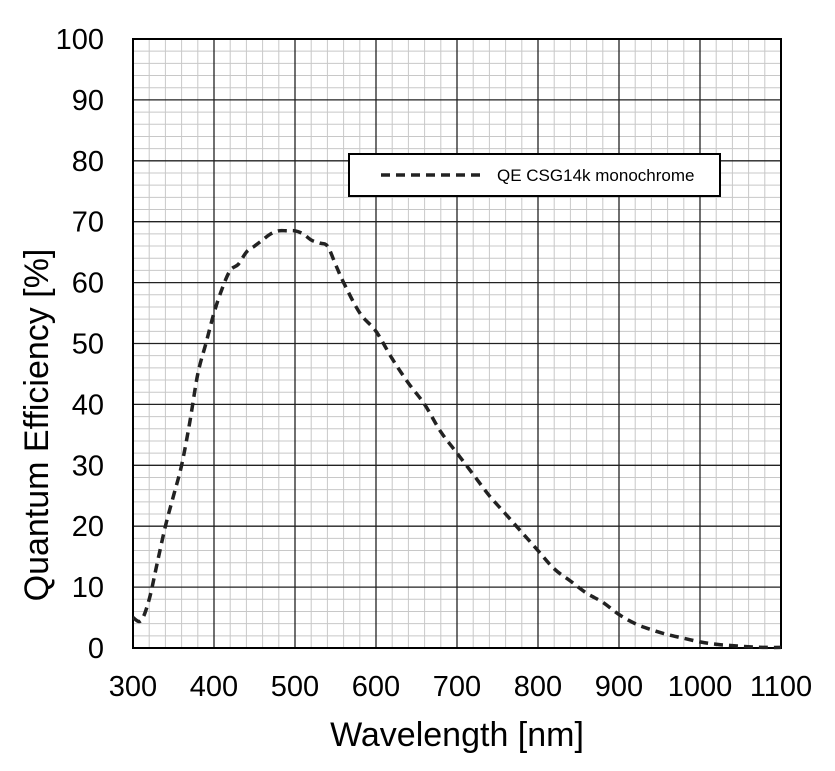 The width and height of the screenshot is (835, 771). What do you see at coordinates (457, 687) in the screenshot?
I see `x-tick-label: 700` at bounding box center [457, 687].